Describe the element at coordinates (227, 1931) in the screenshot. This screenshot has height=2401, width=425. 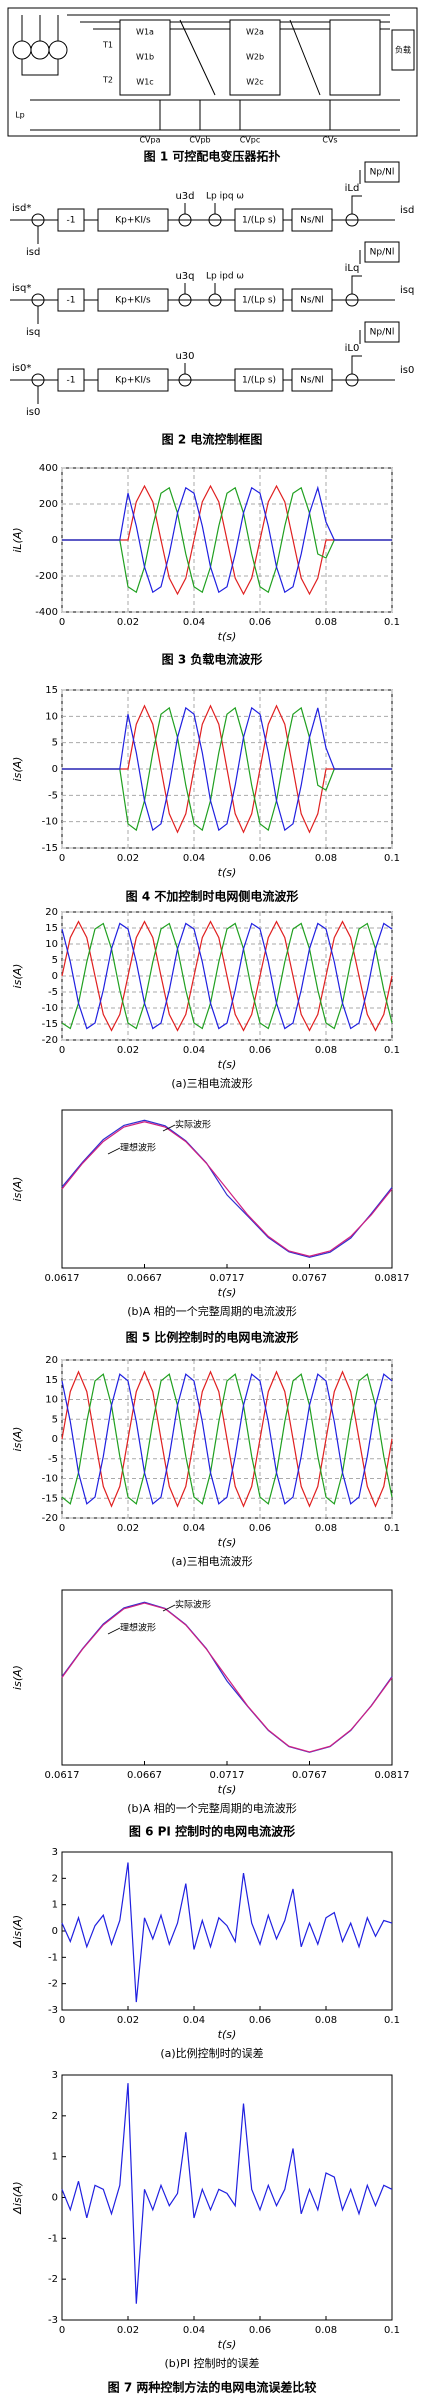
I see `plot-area` at that location.